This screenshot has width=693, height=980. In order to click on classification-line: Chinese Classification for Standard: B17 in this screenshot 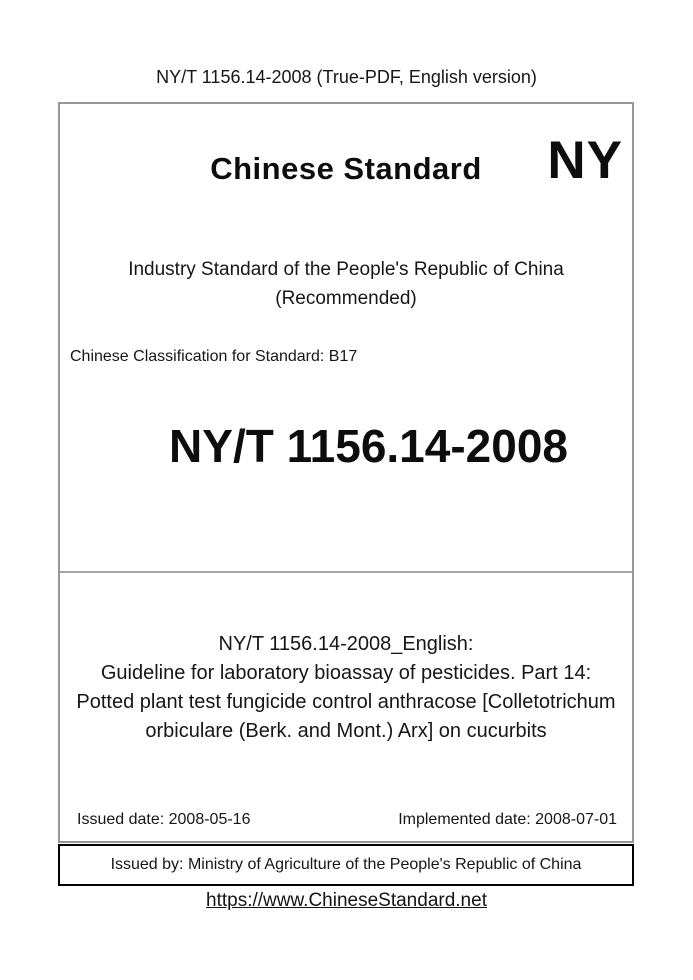, I will do `click(214, 356)`.